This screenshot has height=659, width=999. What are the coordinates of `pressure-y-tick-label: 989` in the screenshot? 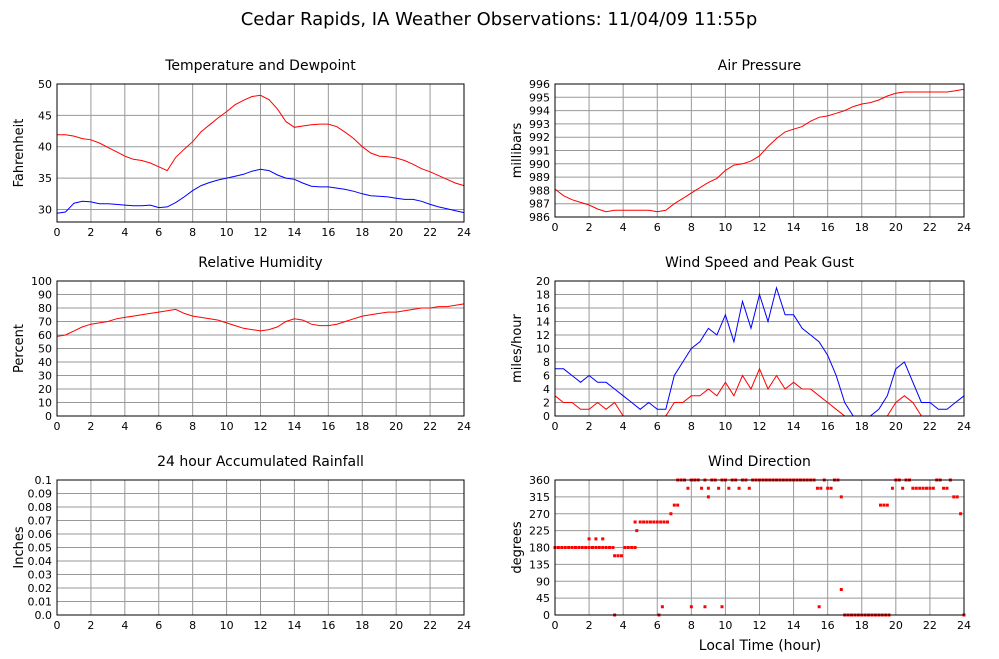 It's located at (539, 177).